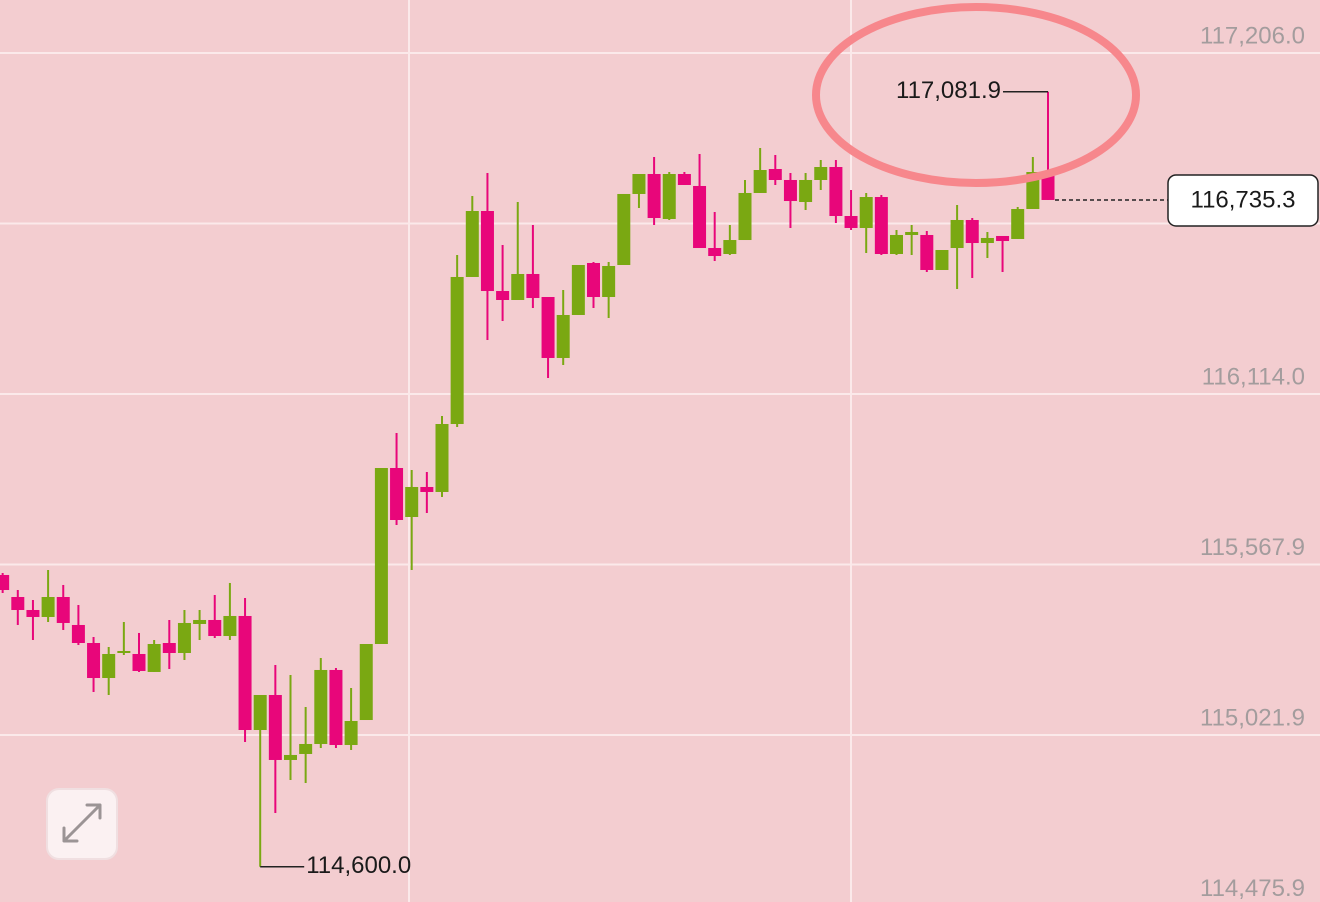  What do you see at coordinates (1252, 717) in the screenshot?
I see `y-tick-label: 115,021.9` at bounding box center [1252, 717].